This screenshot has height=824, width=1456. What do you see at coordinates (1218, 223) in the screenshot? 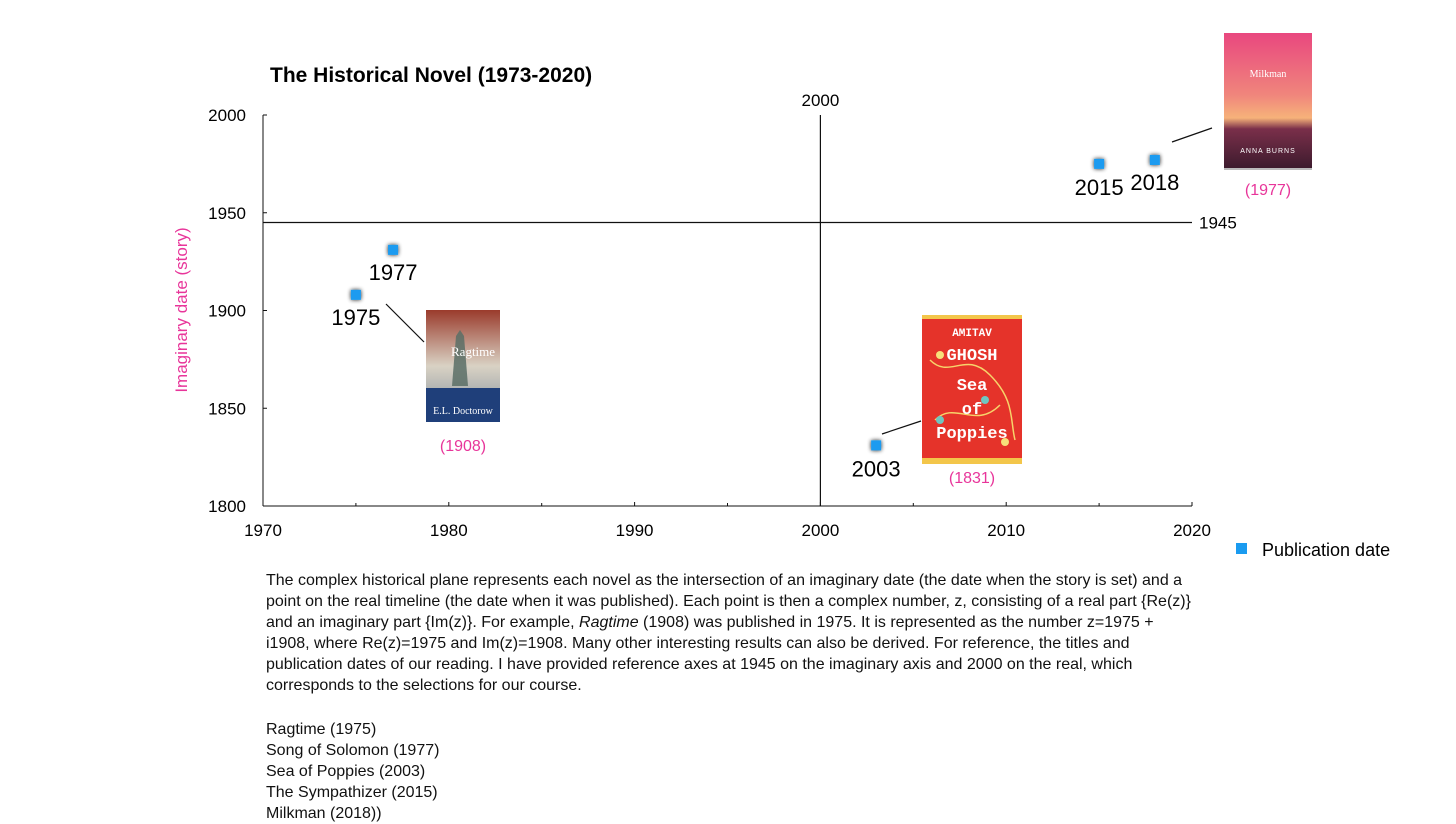
I see `reference-line-y-label: 1945` at bounding box center [1218, 223].